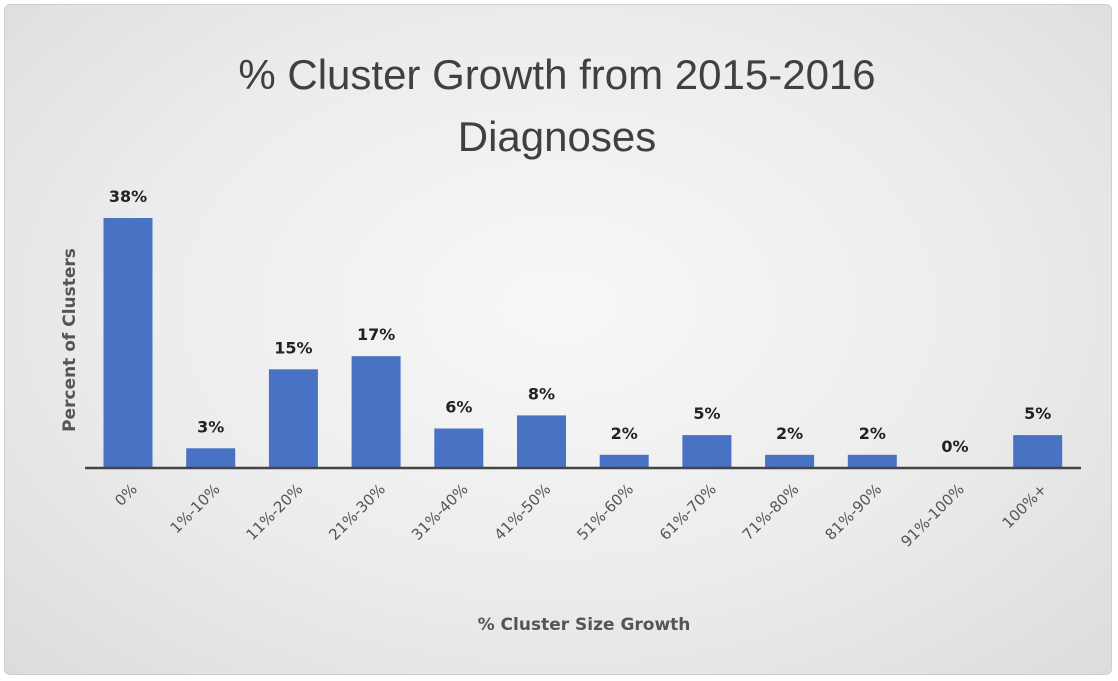 Image resolution: width=1118 pixels, height=681 pixels. What do you see at coordinates (872, 433) in the screenshot?
I see `data-label-9: 2%` at bounding box center [872, 433].